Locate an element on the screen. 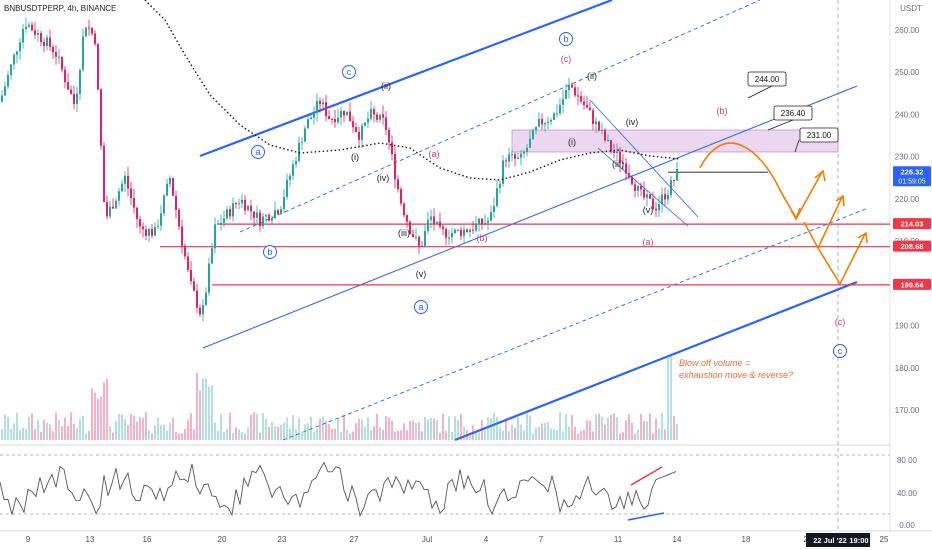  date-marker-time: 19:00 is located at coordinates (858, 540).